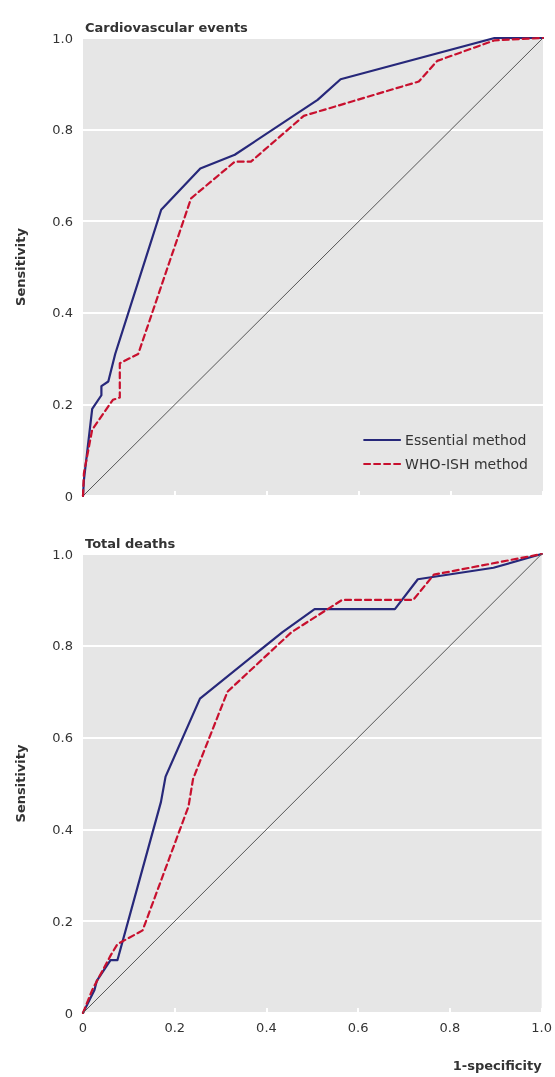  Describe the element at coordinates (497, 1065) in the screenshot. I see `x-axis-title: 1-specificity` at that location.